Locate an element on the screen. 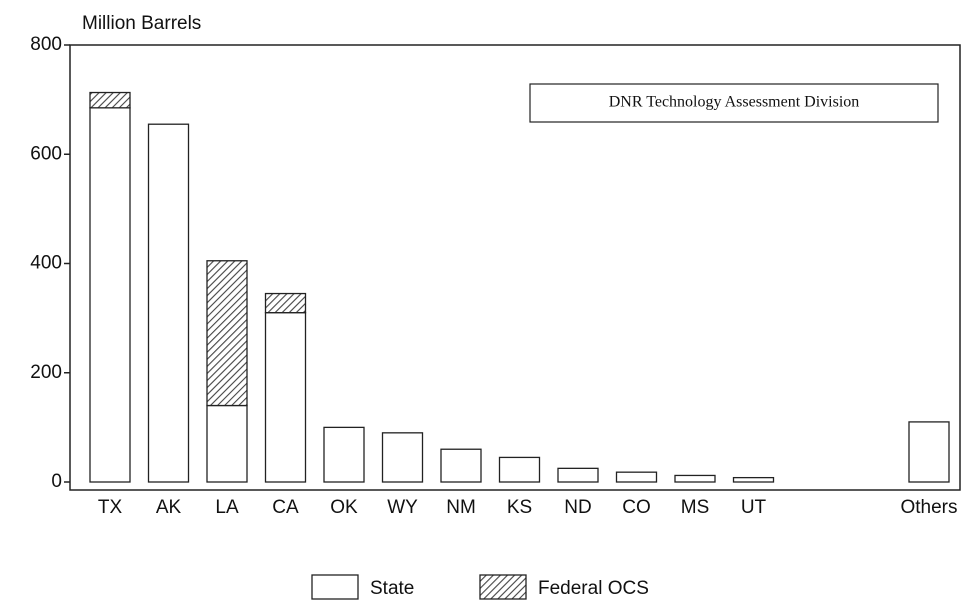 This screenshot has width=969, height=607. x-tick-label: LA is located at coordinates (227, 507).